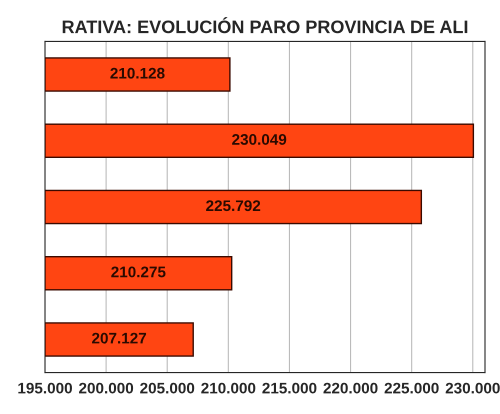  I want to click on x-tick-label: 195.000, so click(45, 388).